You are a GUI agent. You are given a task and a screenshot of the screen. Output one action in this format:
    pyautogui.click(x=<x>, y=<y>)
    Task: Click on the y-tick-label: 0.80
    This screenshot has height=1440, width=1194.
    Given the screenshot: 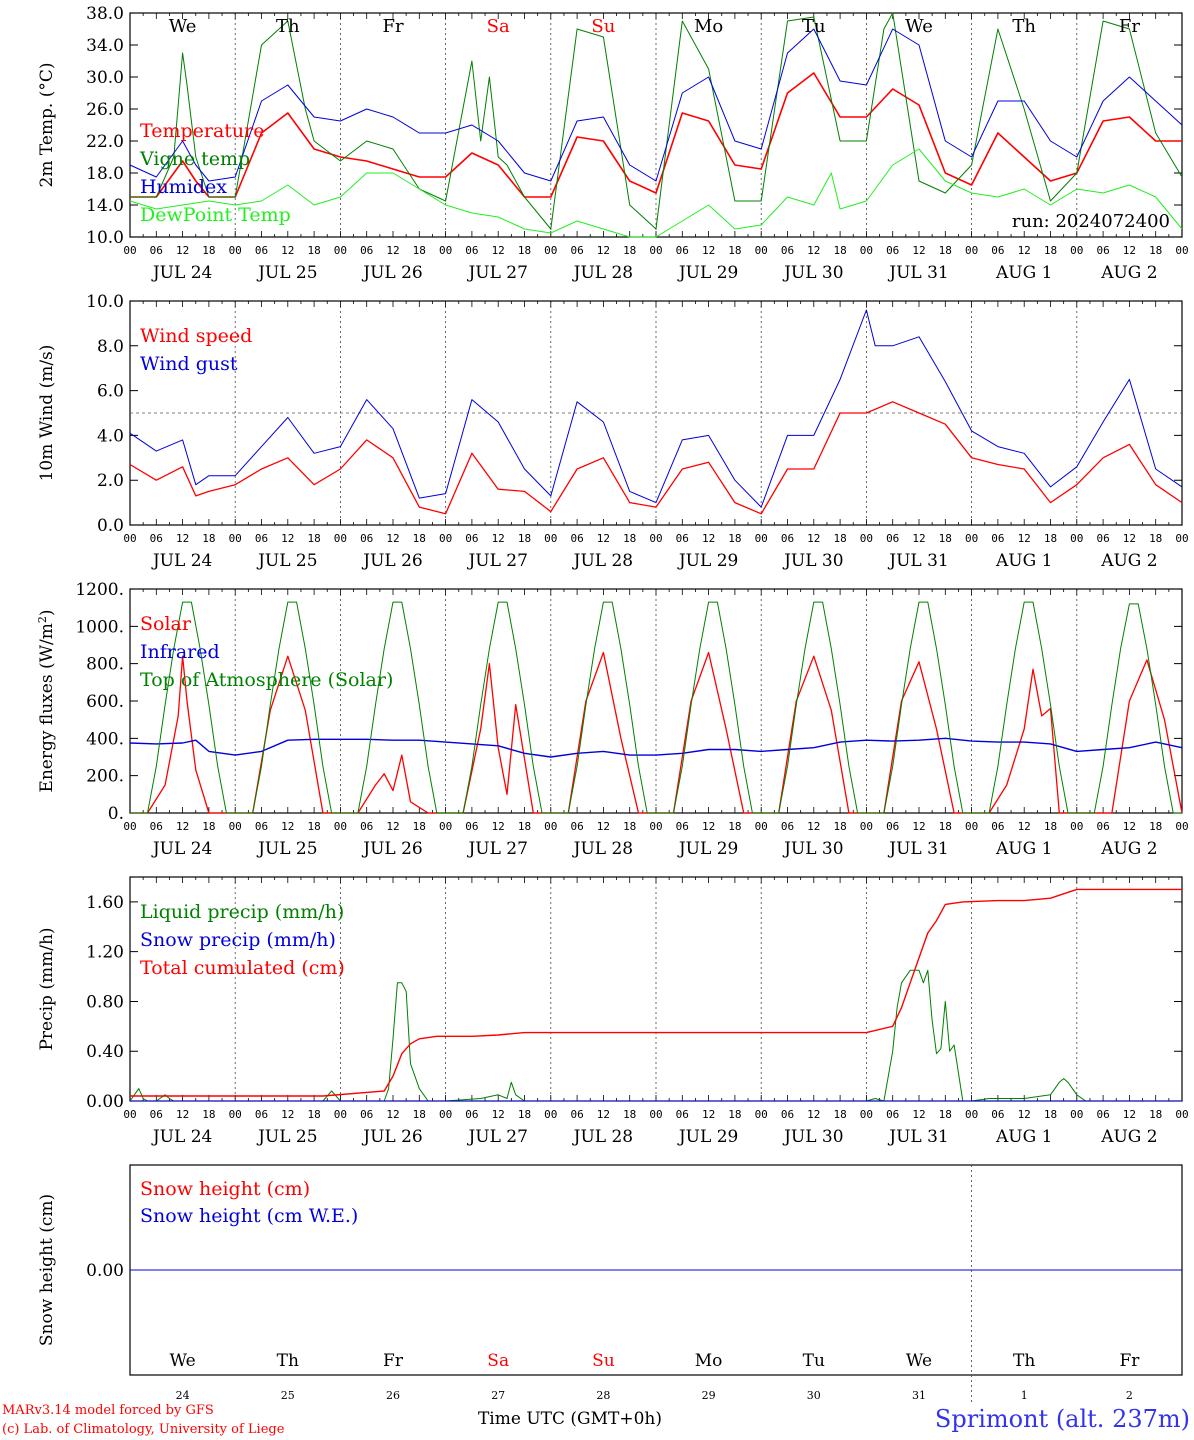 What is the action you would take?
    pyautogui.click(x=105, y=1002)
    